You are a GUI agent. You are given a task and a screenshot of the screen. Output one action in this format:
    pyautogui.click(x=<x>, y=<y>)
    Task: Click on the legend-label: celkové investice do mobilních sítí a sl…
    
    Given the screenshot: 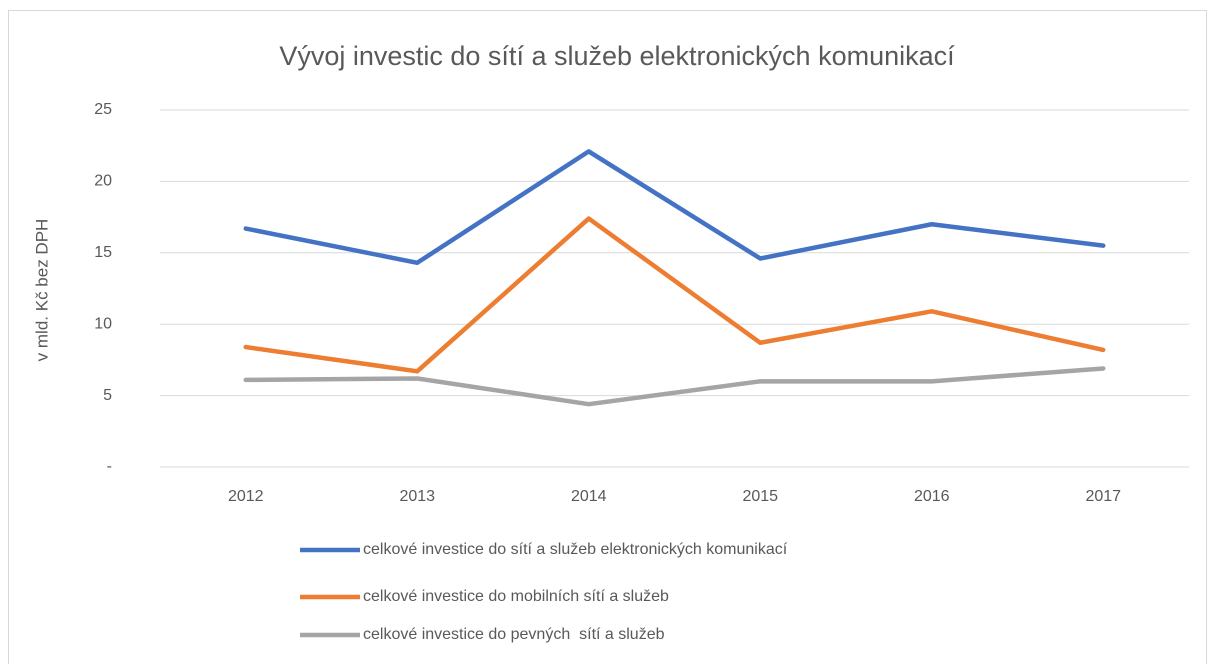 What is the action you would take?
    pyautogui.click(x=516, y=596)
    